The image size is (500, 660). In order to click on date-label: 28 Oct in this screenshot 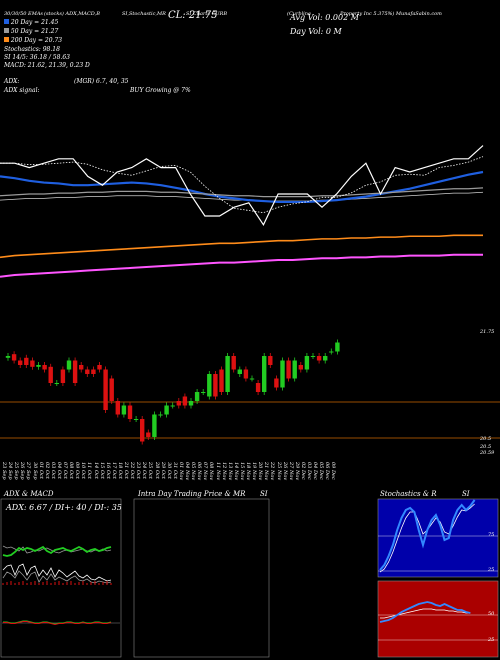, I will do `click(156, 470)`.